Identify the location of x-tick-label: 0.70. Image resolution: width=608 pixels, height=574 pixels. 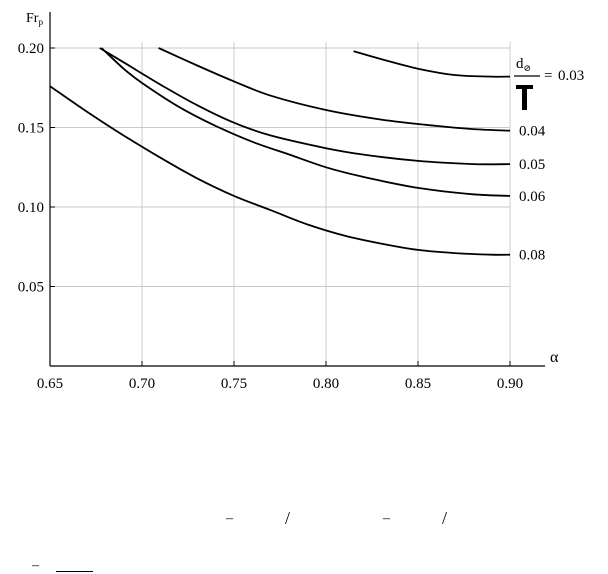
(142, 384).